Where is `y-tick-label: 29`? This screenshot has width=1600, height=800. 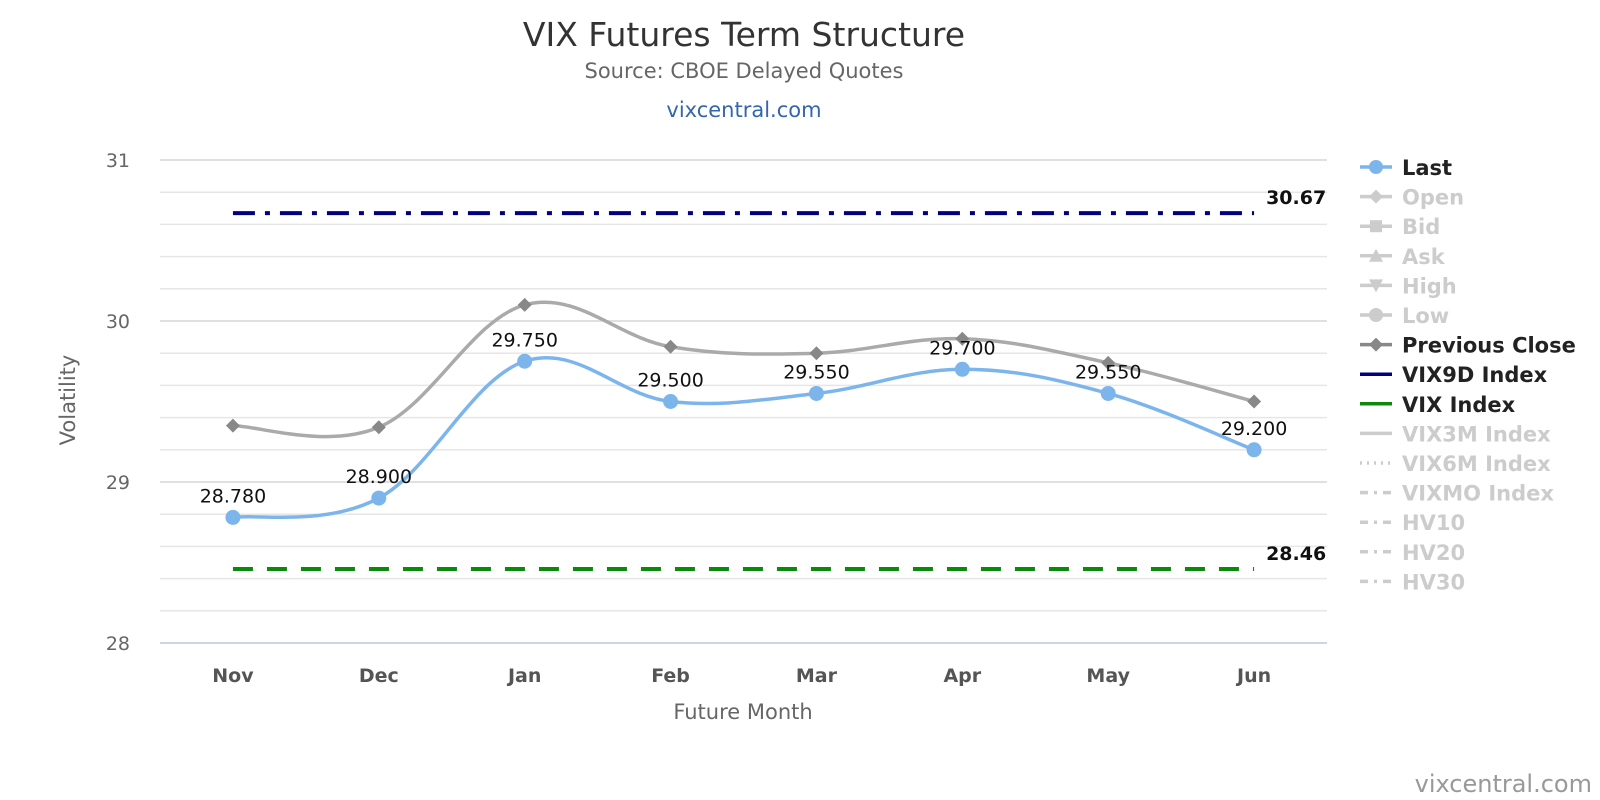 y-tick-label: 29 is located at coordinates (118, 483).